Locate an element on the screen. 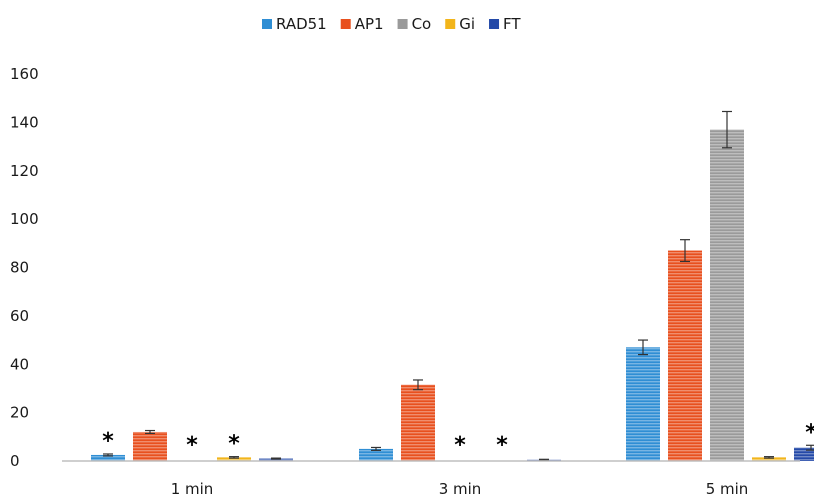 The height and width of the screenshot is (497, 814). y-tick-label: 140 is located at coordinates (24, 122).